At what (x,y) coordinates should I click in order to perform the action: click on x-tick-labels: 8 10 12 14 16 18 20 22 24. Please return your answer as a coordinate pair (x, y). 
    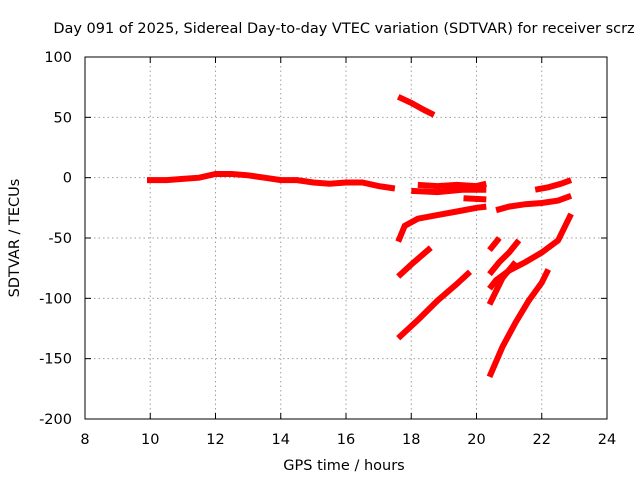
    Looking at the image, I should click on (348, 440).